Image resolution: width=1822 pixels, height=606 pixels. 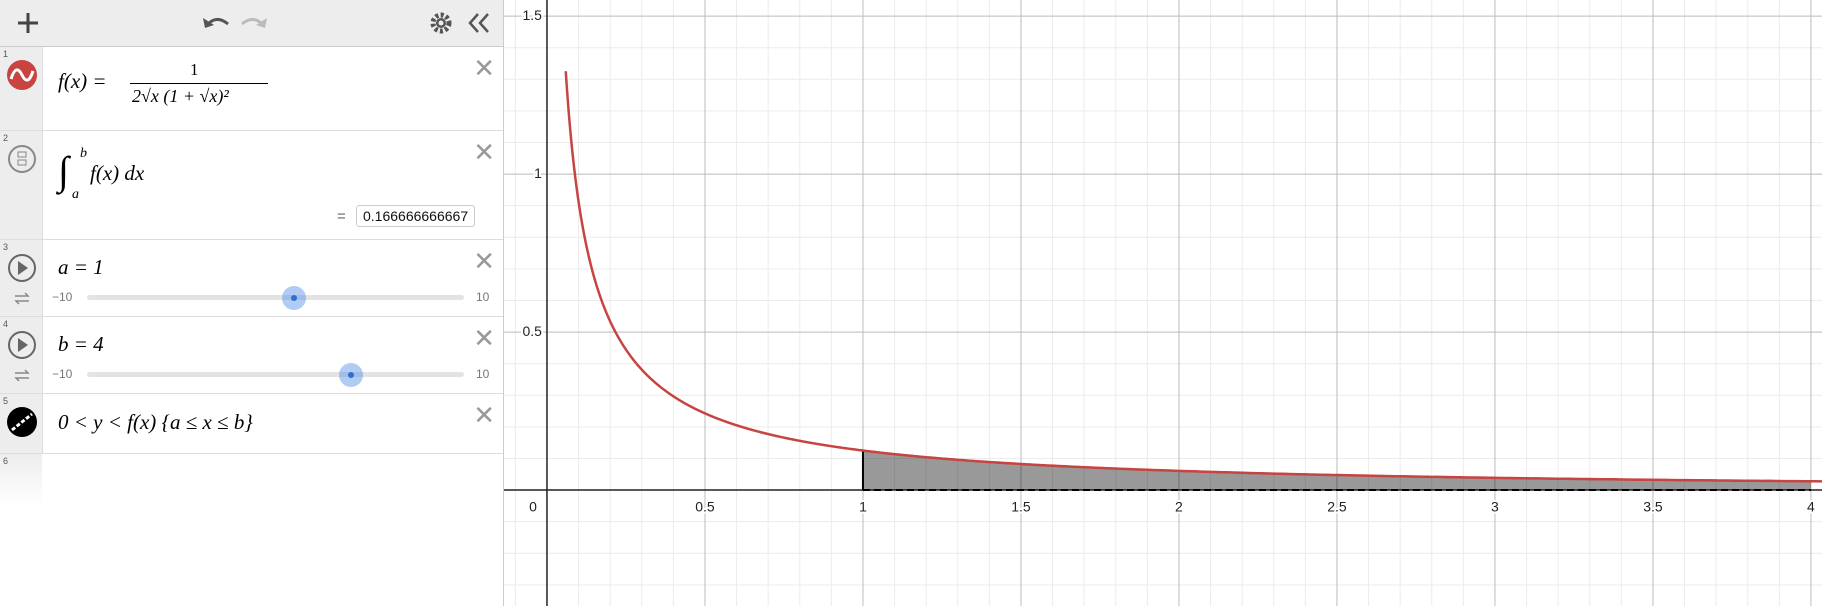 What do you see at coordinates (251, 355) in the screenshot?
I see `slider-row: 4 b = 4 −10 10 ✕` at bounding box center [251, 355].